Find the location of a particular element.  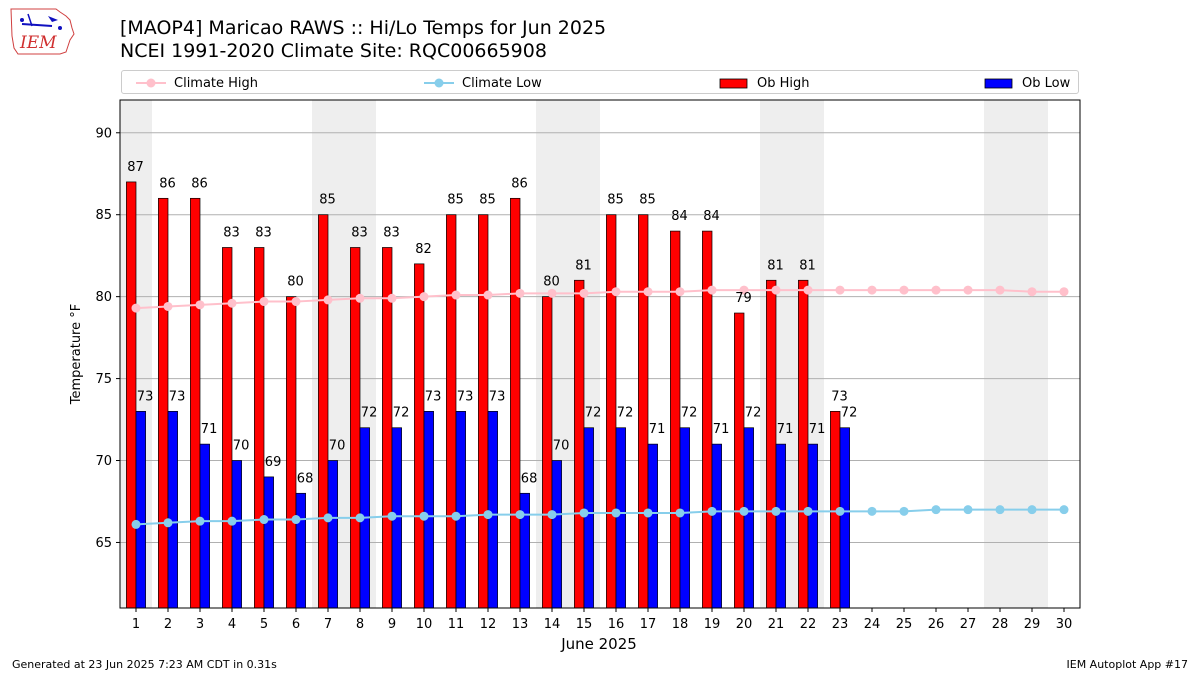

bar-label-low-day-7: 70 is located at coordinates (337, 446).